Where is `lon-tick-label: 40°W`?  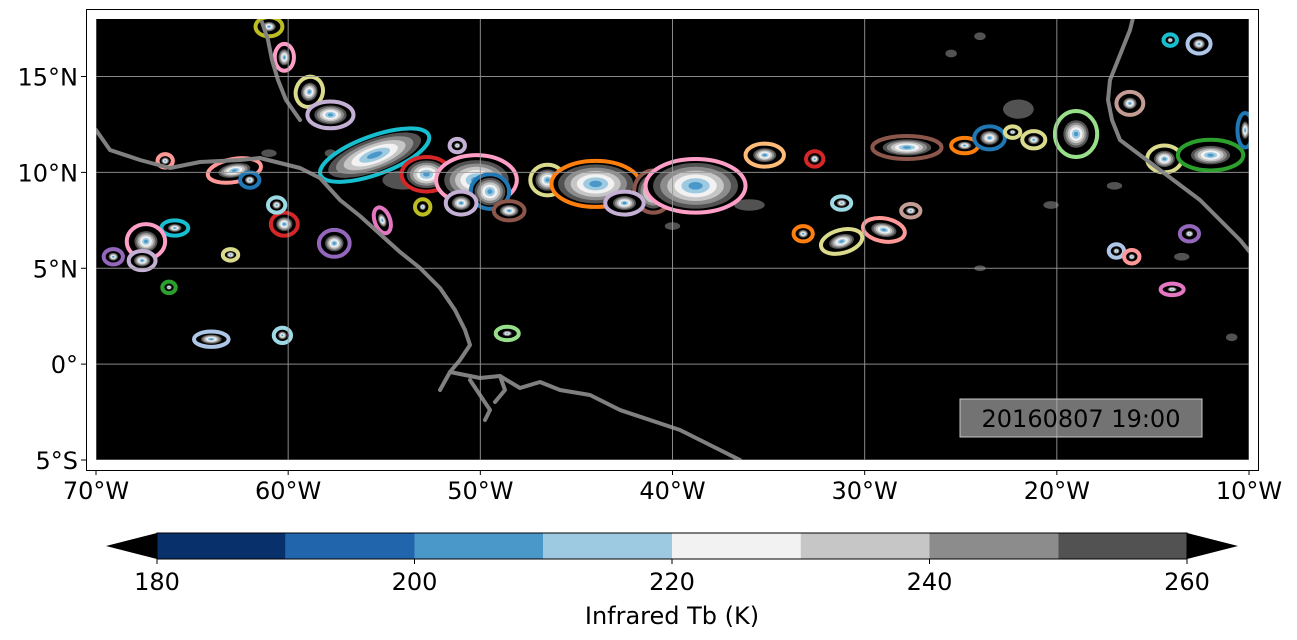 lon-tick-label: 40°W is located at coordinates (672, 491).